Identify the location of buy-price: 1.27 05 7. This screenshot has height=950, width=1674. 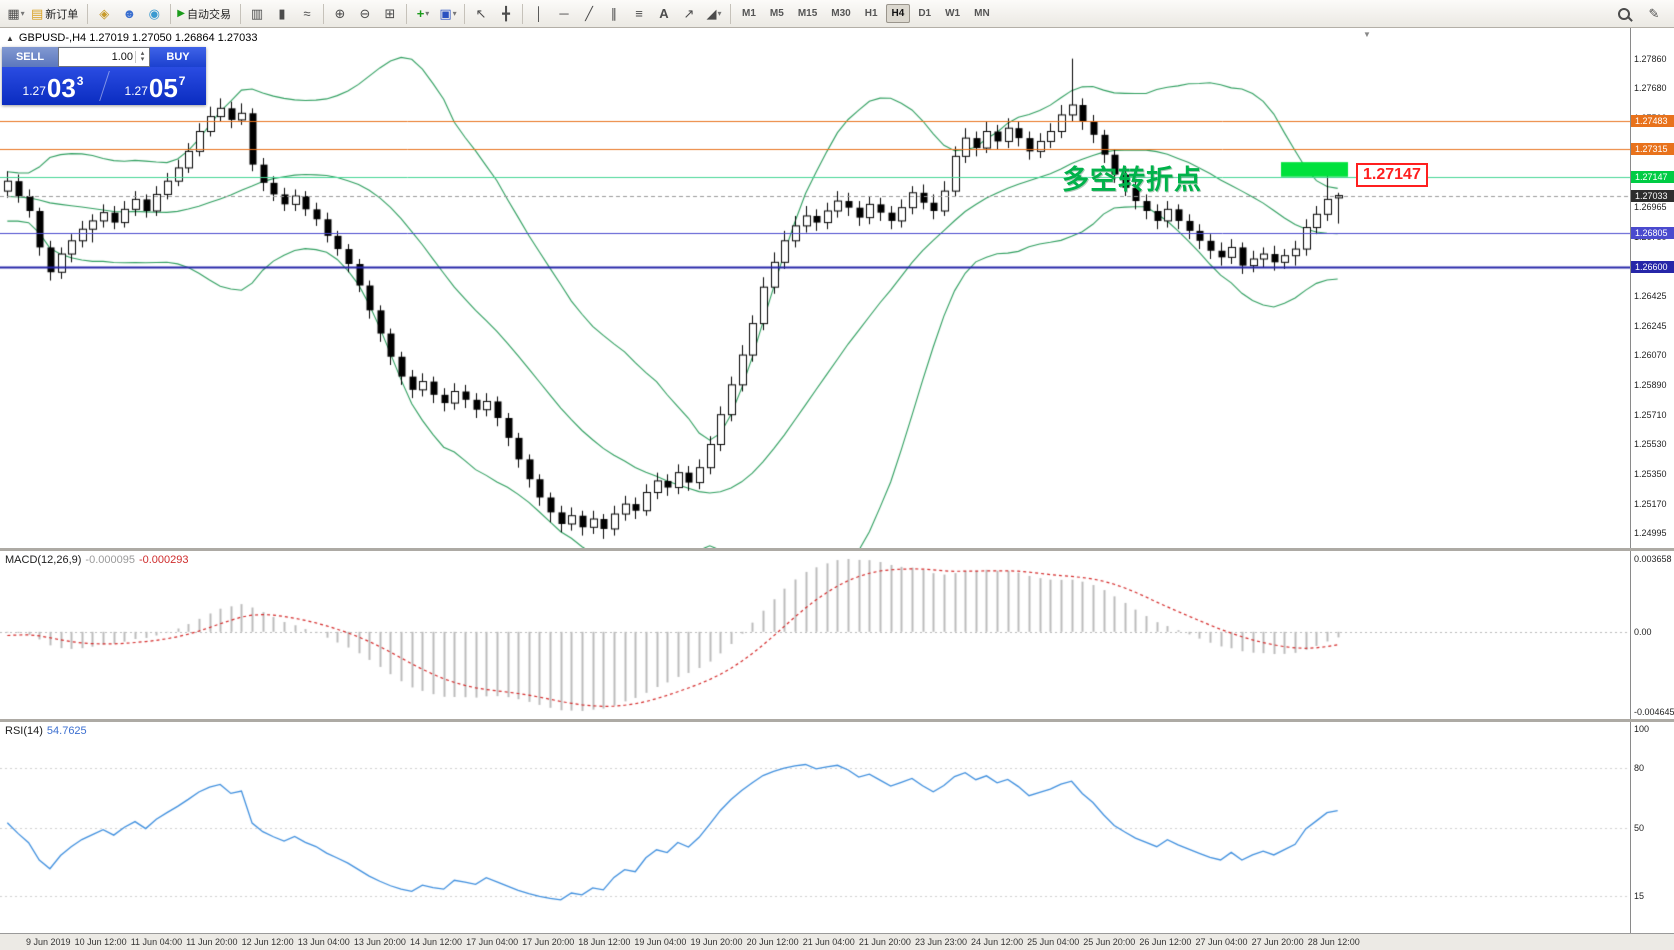
(155, 86).